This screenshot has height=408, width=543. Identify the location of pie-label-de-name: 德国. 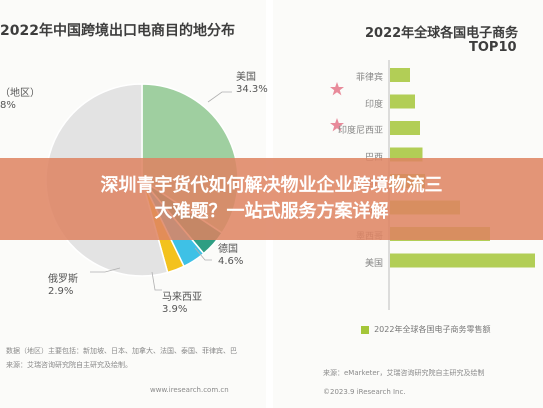
(228, 249).